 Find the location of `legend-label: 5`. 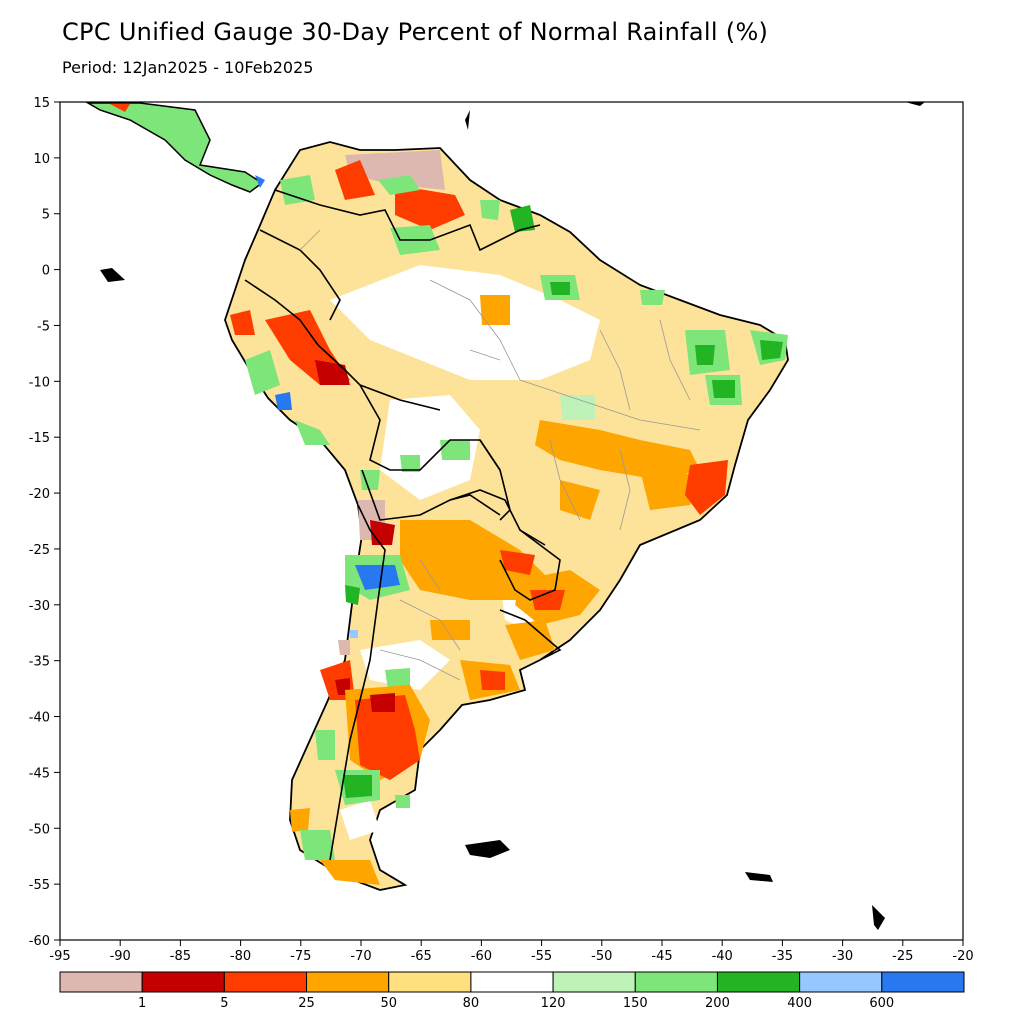

legend-label: 5 is located at coordinates (224, 1003).